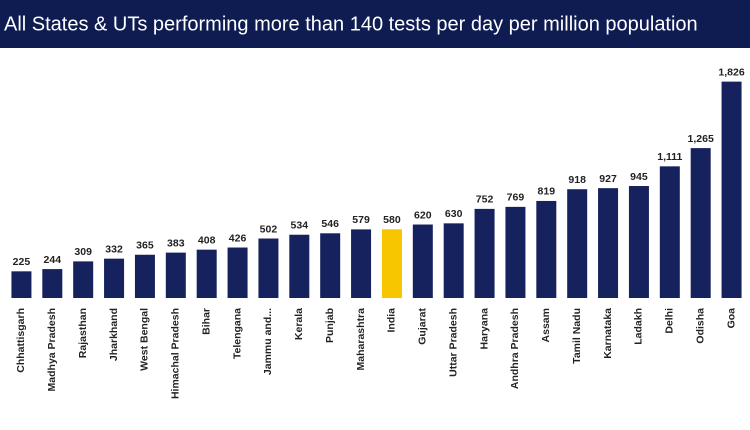 Image resolution: width=750 pixels, height=430 pixels. Describe the element at coordinates (731, 318) in the screenshot. I see `x-tick-label: Goa` at that location.